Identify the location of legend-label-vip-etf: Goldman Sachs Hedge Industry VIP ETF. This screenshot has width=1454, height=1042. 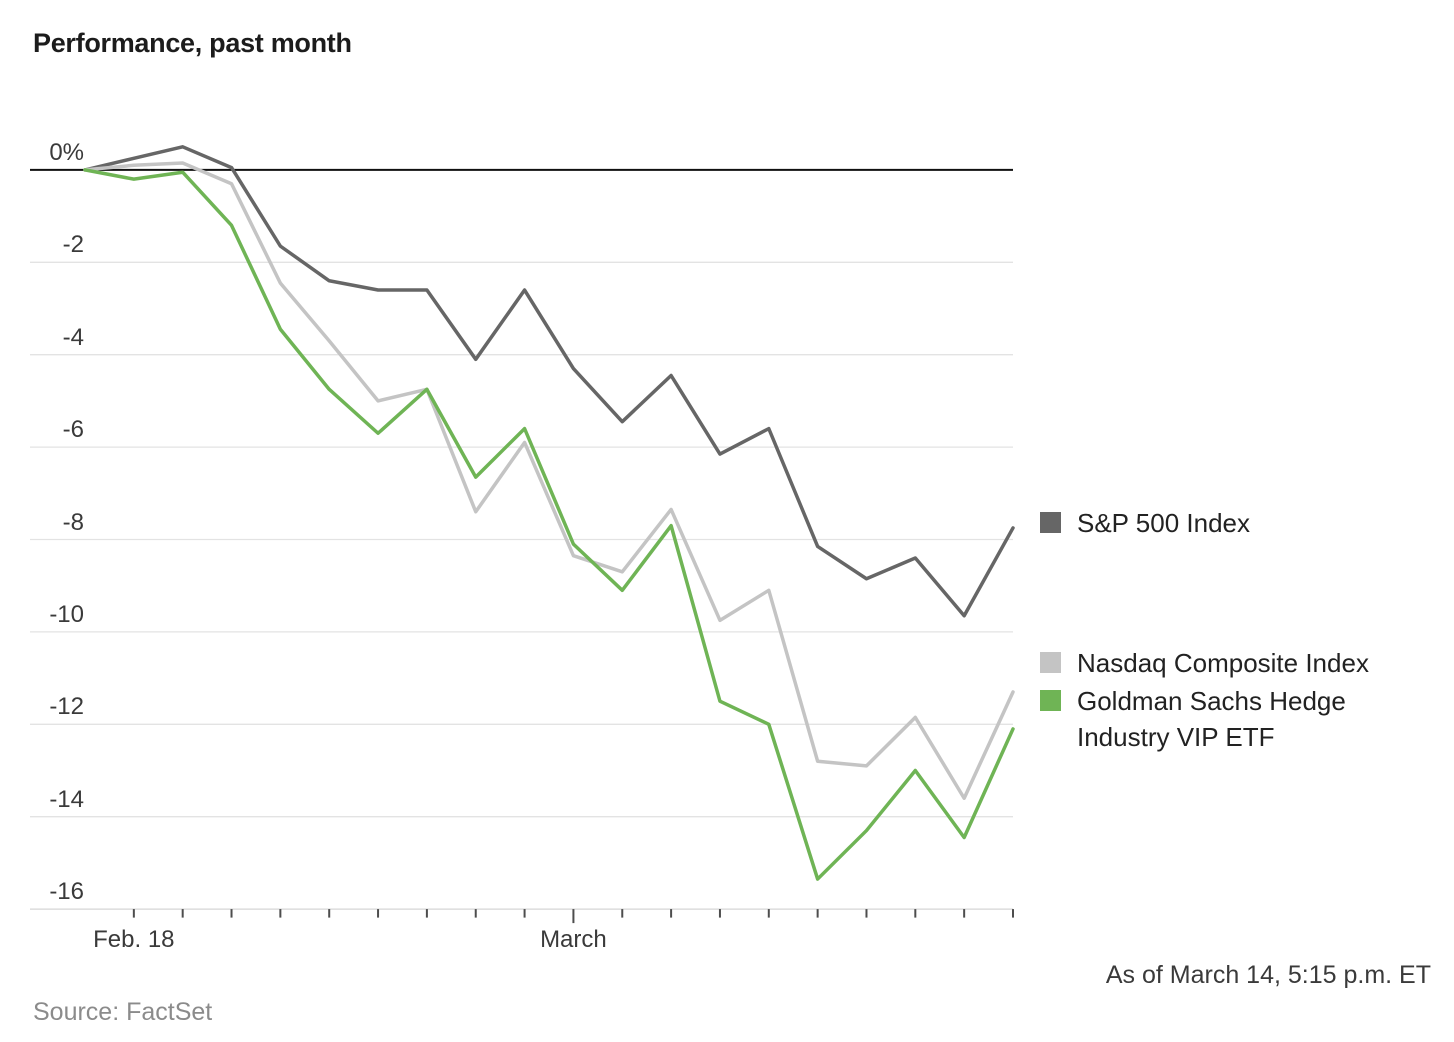
(1211, 719).